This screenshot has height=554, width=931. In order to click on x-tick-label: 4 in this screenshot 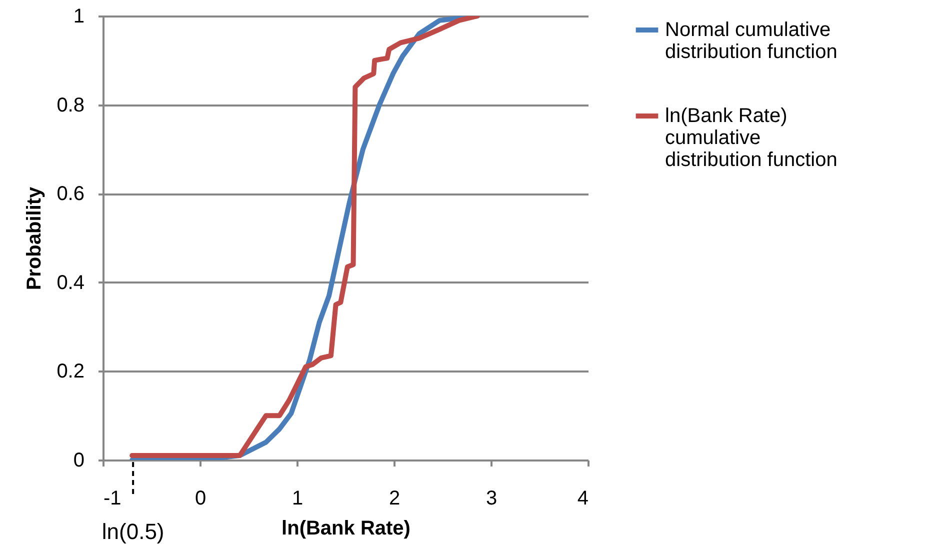, I will do `click(582, 499)`.